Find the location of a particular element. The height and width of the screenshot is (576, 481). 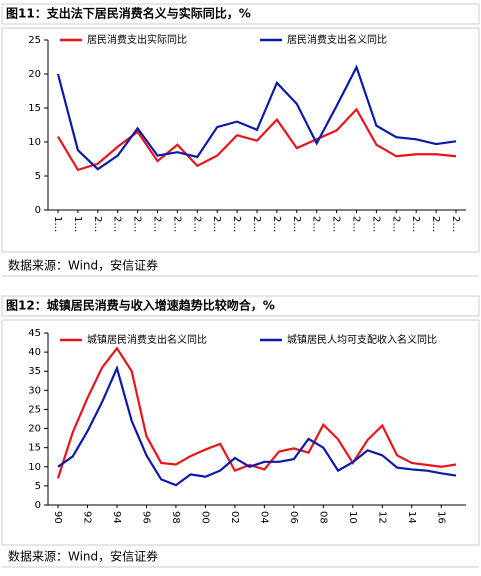

x-tick-label: 98 is located at coordinates (175, 517).